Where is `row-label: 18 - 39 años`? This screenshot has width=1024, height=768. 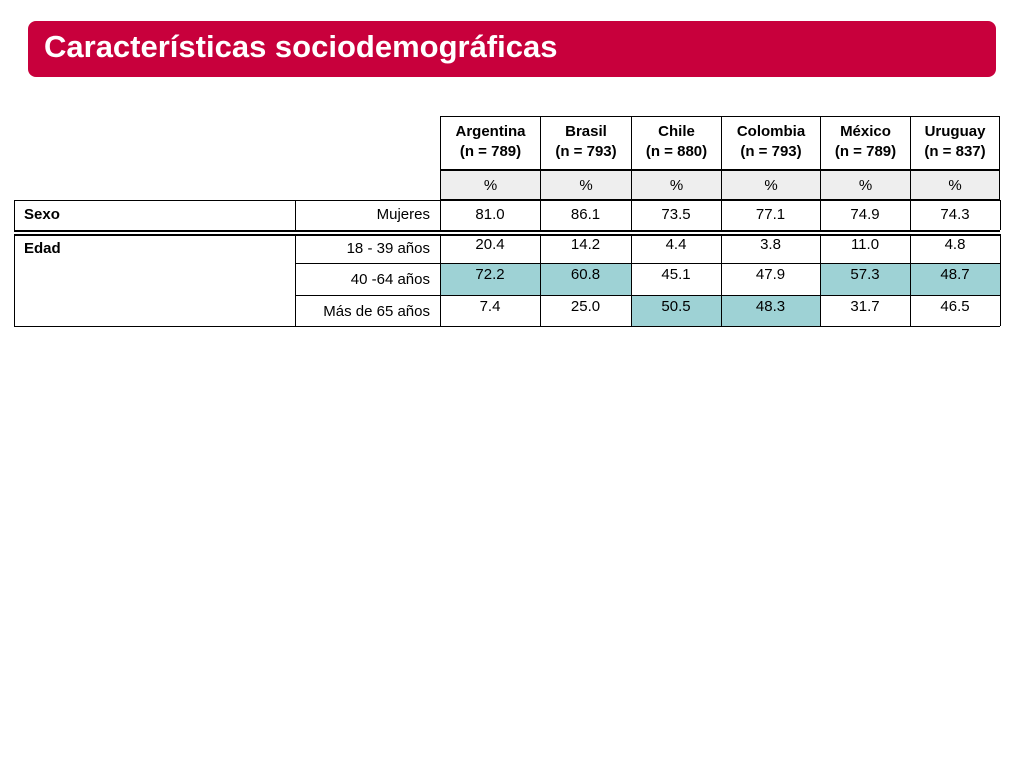
row-label: 18 - 39 años is located at coordinates (388, 248).